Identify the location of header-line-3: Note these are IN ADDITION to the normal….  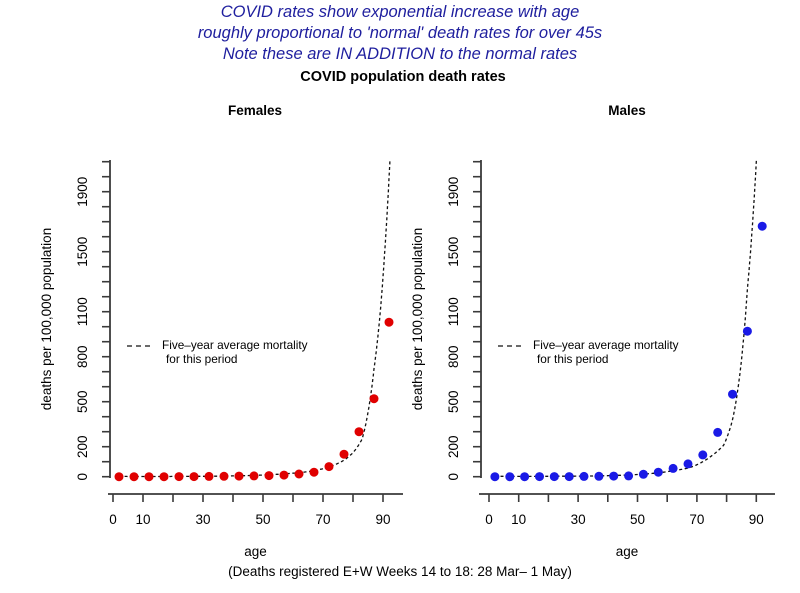
(400, 54).